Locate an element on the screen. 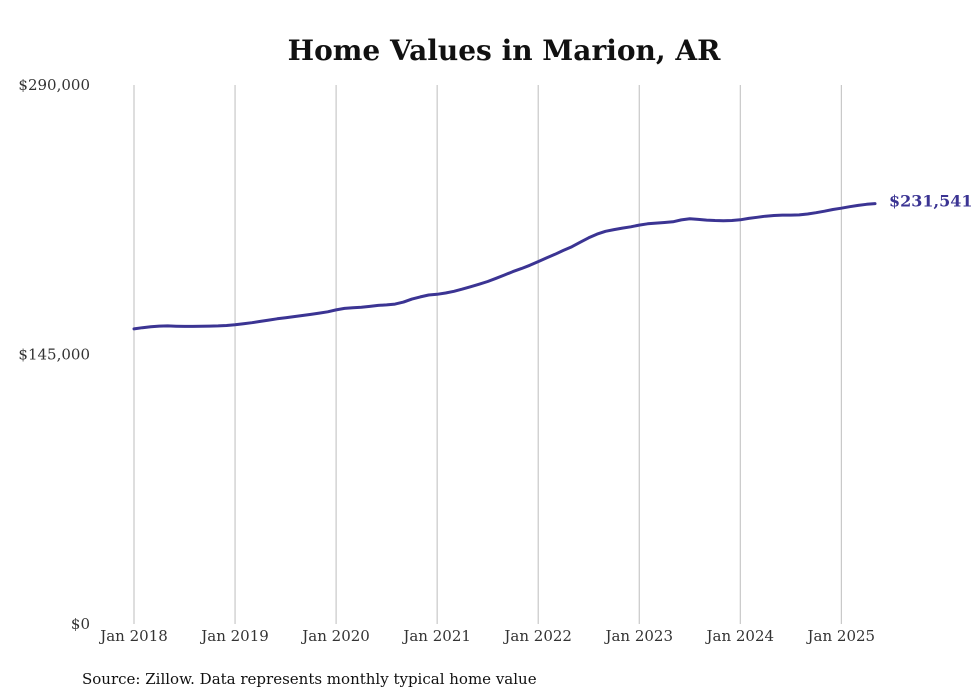 The width and height of the screenshot is (980, 699). x-tick-label: Jan 2018 is located at coordinates (133, 636).